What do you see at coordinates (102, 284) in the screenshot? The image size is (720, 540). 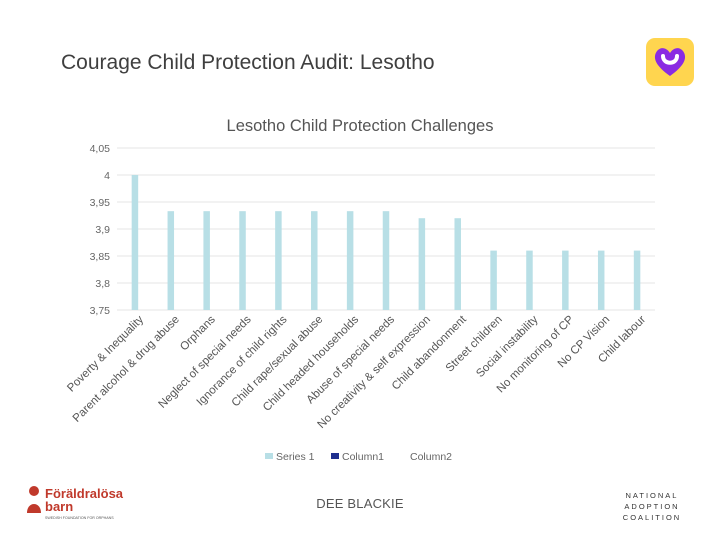 I see `y-tick-label: 3,8` at bounding box center [102, 284].